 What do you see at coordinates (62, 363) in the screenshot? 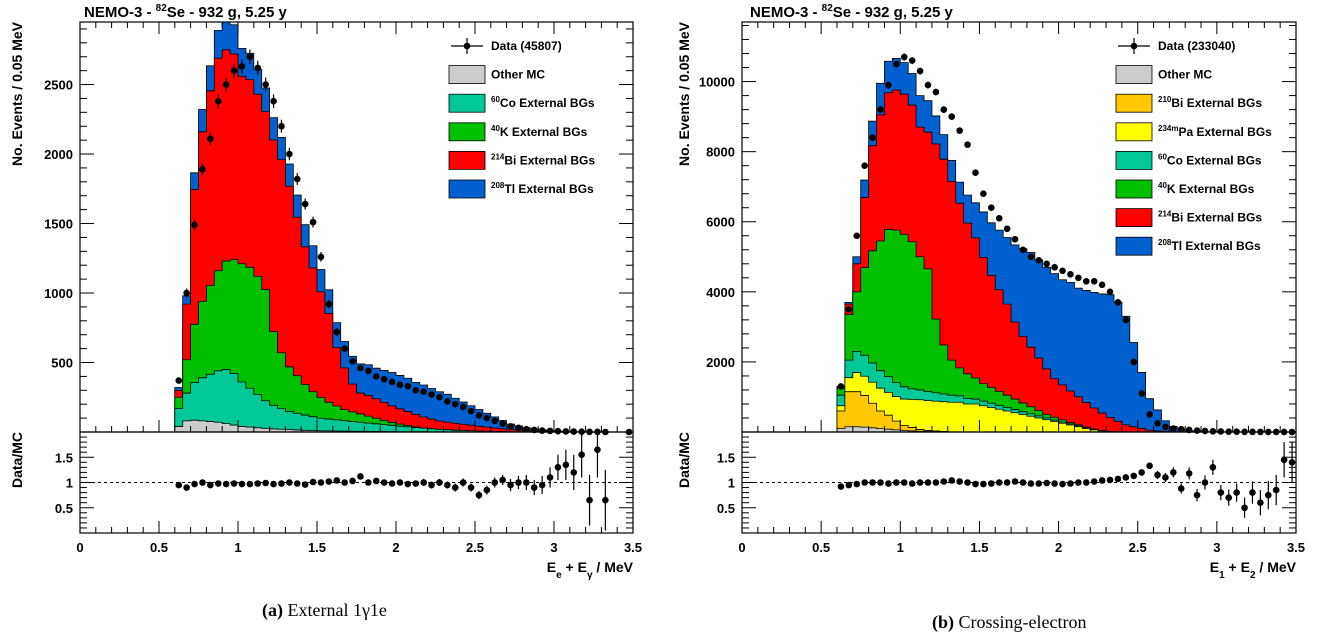
I see `ytick-label-a: 500` at bounding box center [62, 363].